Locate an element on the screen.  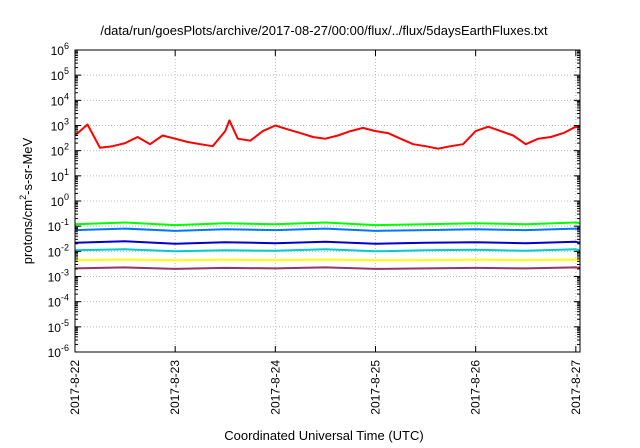
x-tick-label: 2017-8-23 is located at coordinates (175, 387).